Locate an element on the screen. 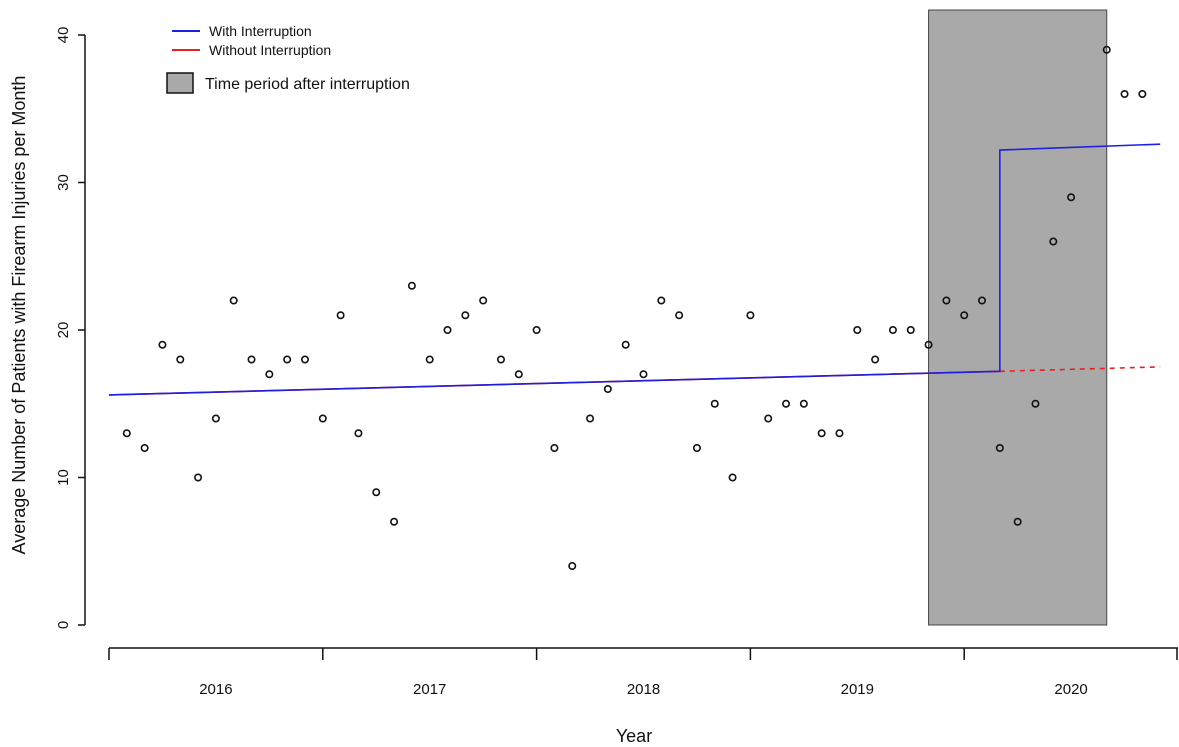 The height and width of the screenshot is (747, 1179). y-axis: 0 10 20 30 40 is located at coordinates (70, 328).